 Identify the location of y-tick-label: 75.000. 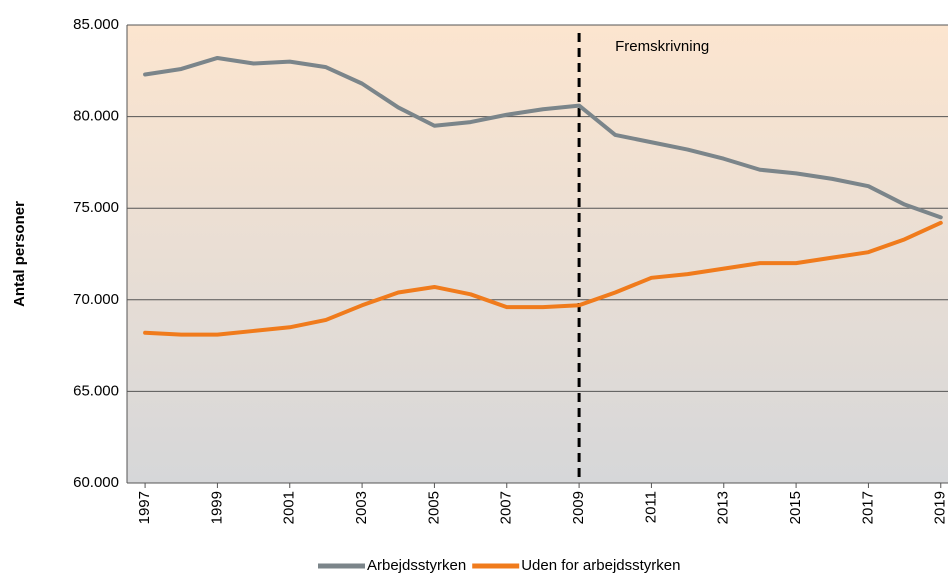
(96, 207).